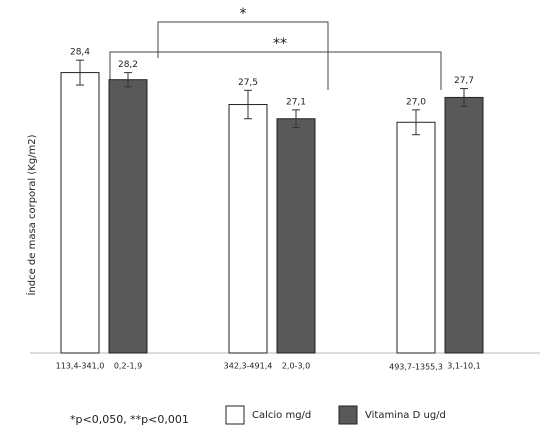 The height and width of the screenshot is (437, 556). What do you see at coordinates (128, 366) in the screenshot?
I see `x-tick-label: 0,2-1,9` at bounding box center [128, 366].